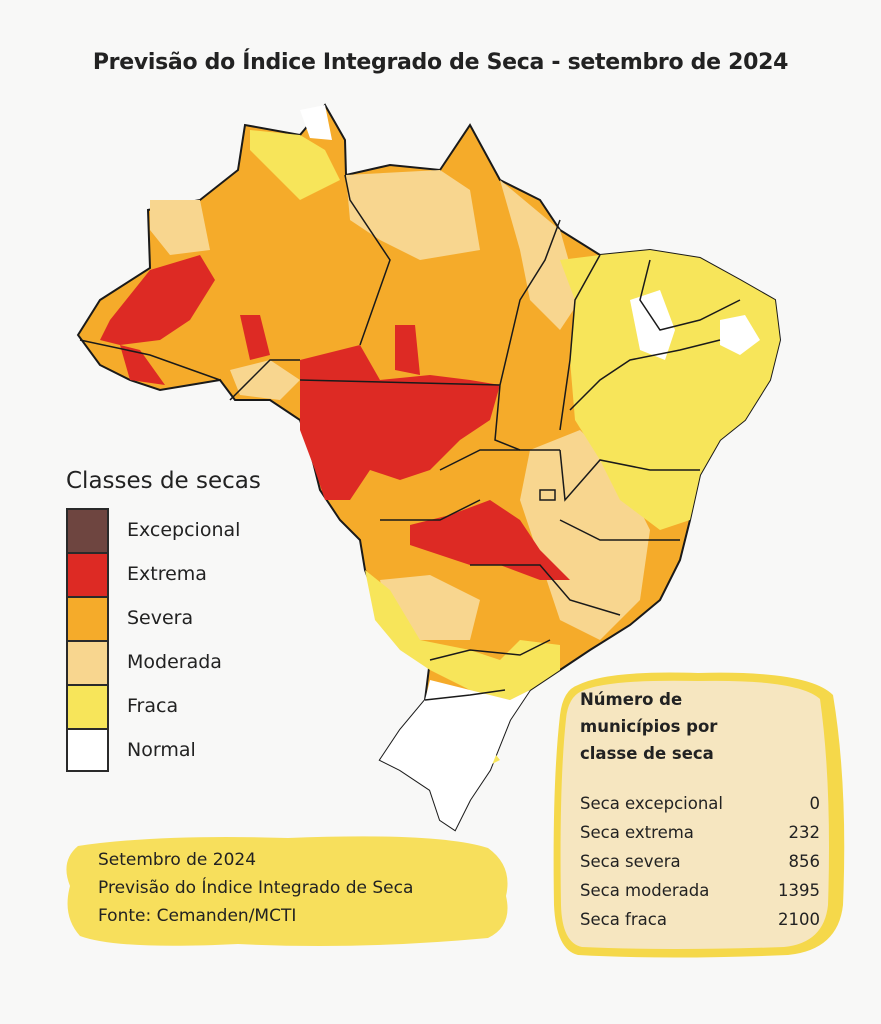 The width and height of the screenshot is (881, 1024). I want to click on stats-label: Seca severa, so click(630, 861).